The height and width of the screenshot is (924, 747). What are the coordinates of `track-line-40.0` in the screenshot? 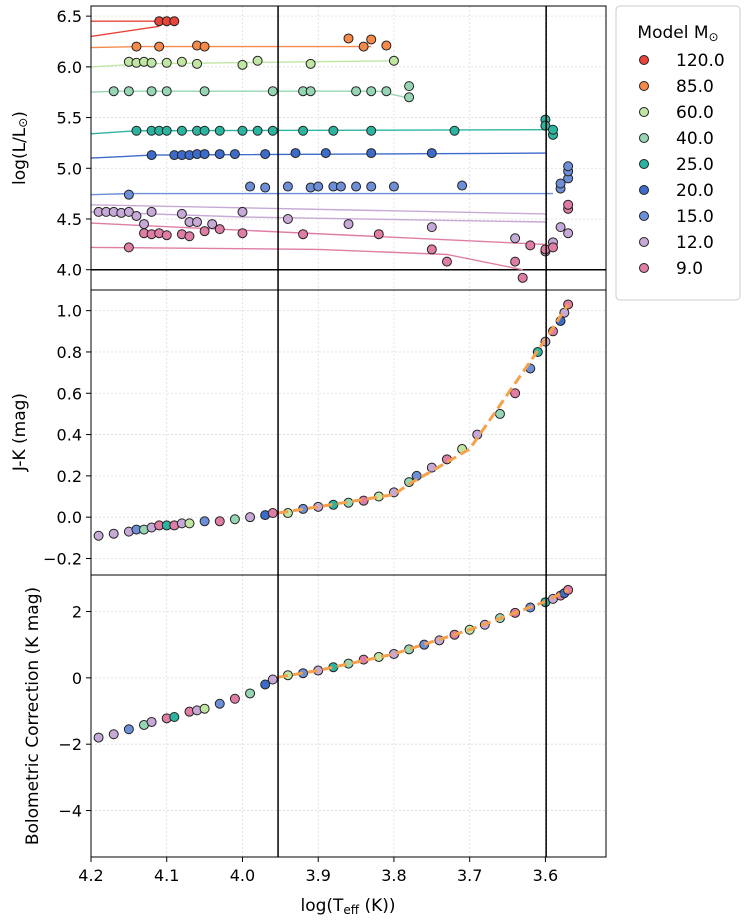 It's located at (250, 94).